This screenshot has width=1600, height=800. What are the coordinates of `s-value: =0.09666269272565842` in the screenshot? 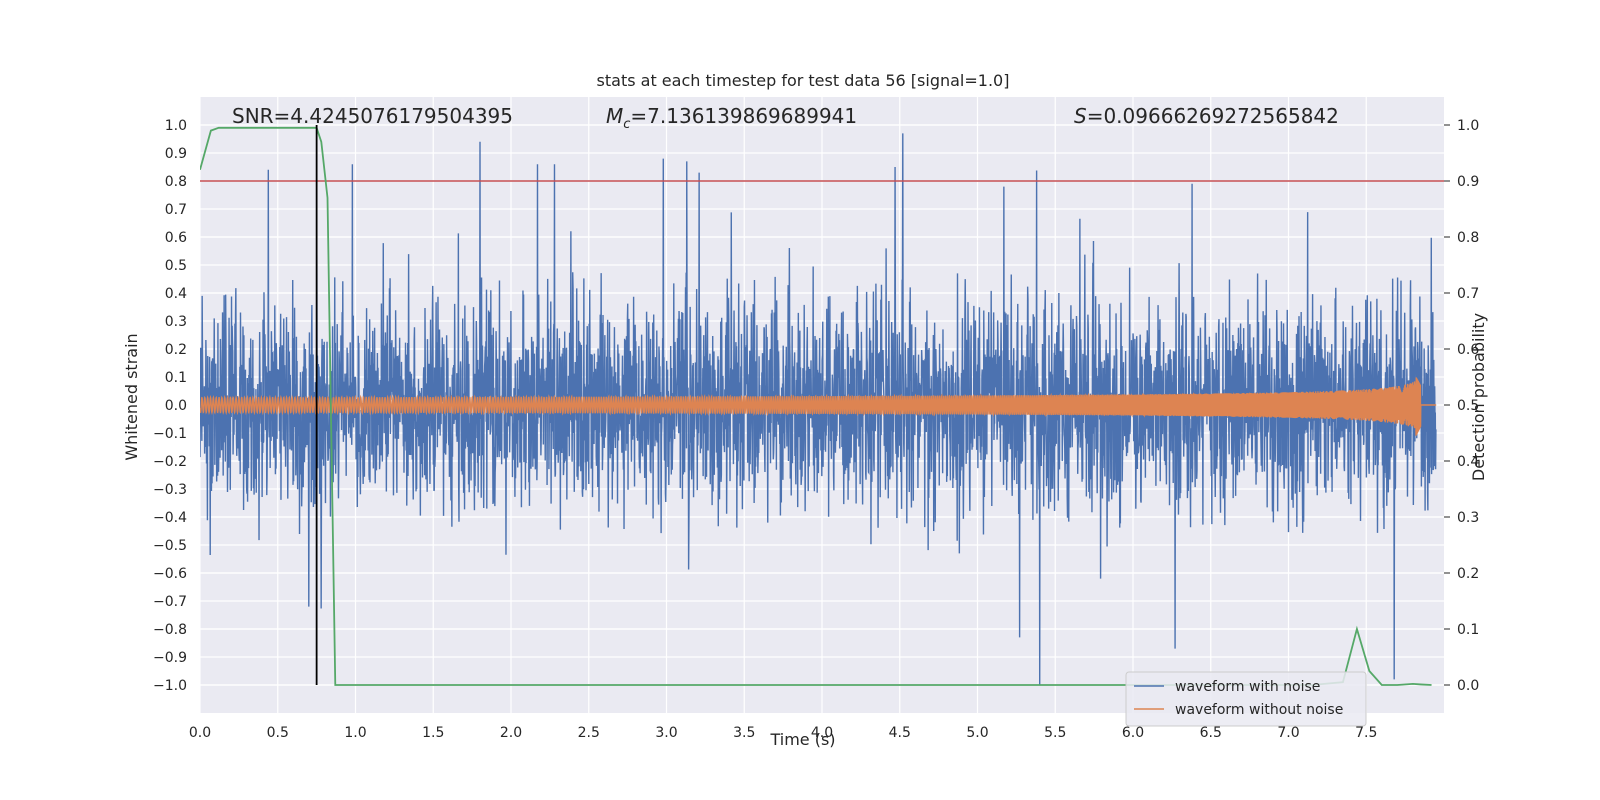 It's located at (1213, 116).